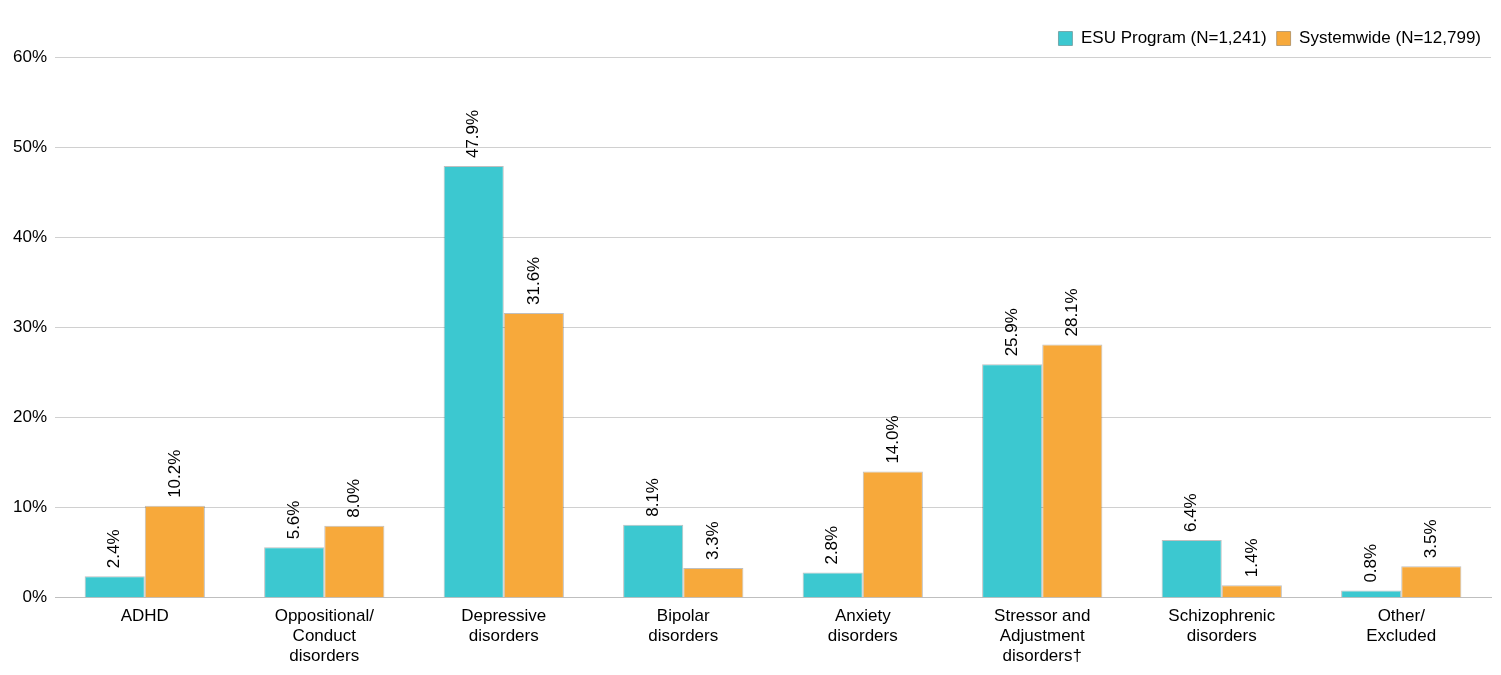  What do you see at coordinates (1222, 625) in the screenshot?
I see `x-tick-label: Schizophrenic disorders` at bounding box center [1222, 625].